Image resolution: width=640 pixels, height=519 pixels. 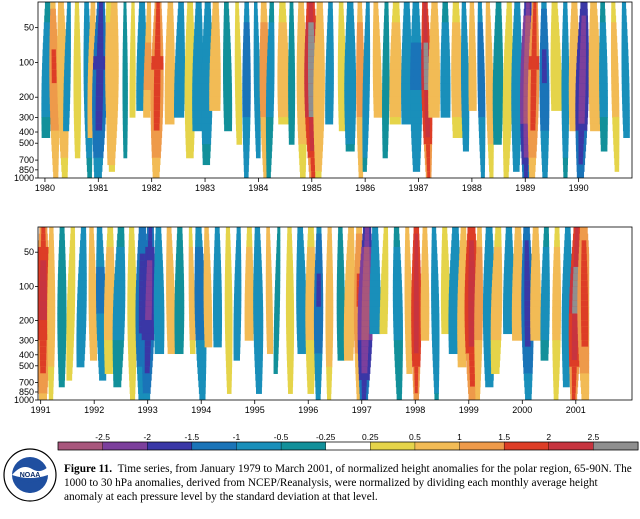 I want to click on x-tick: 1995, so click(x=255, y=407).